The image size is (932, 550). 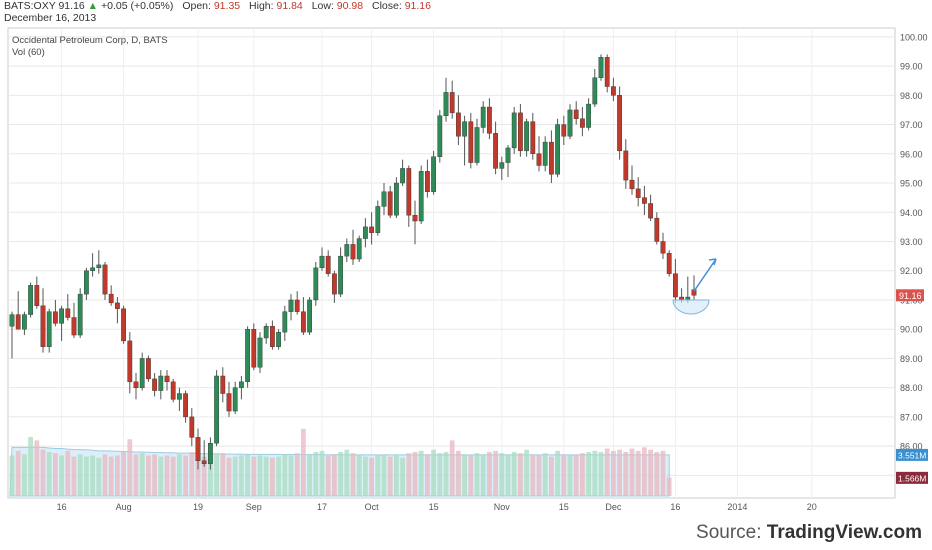 I want to click on x-tick-label: 15, so click(x=564, y=507).